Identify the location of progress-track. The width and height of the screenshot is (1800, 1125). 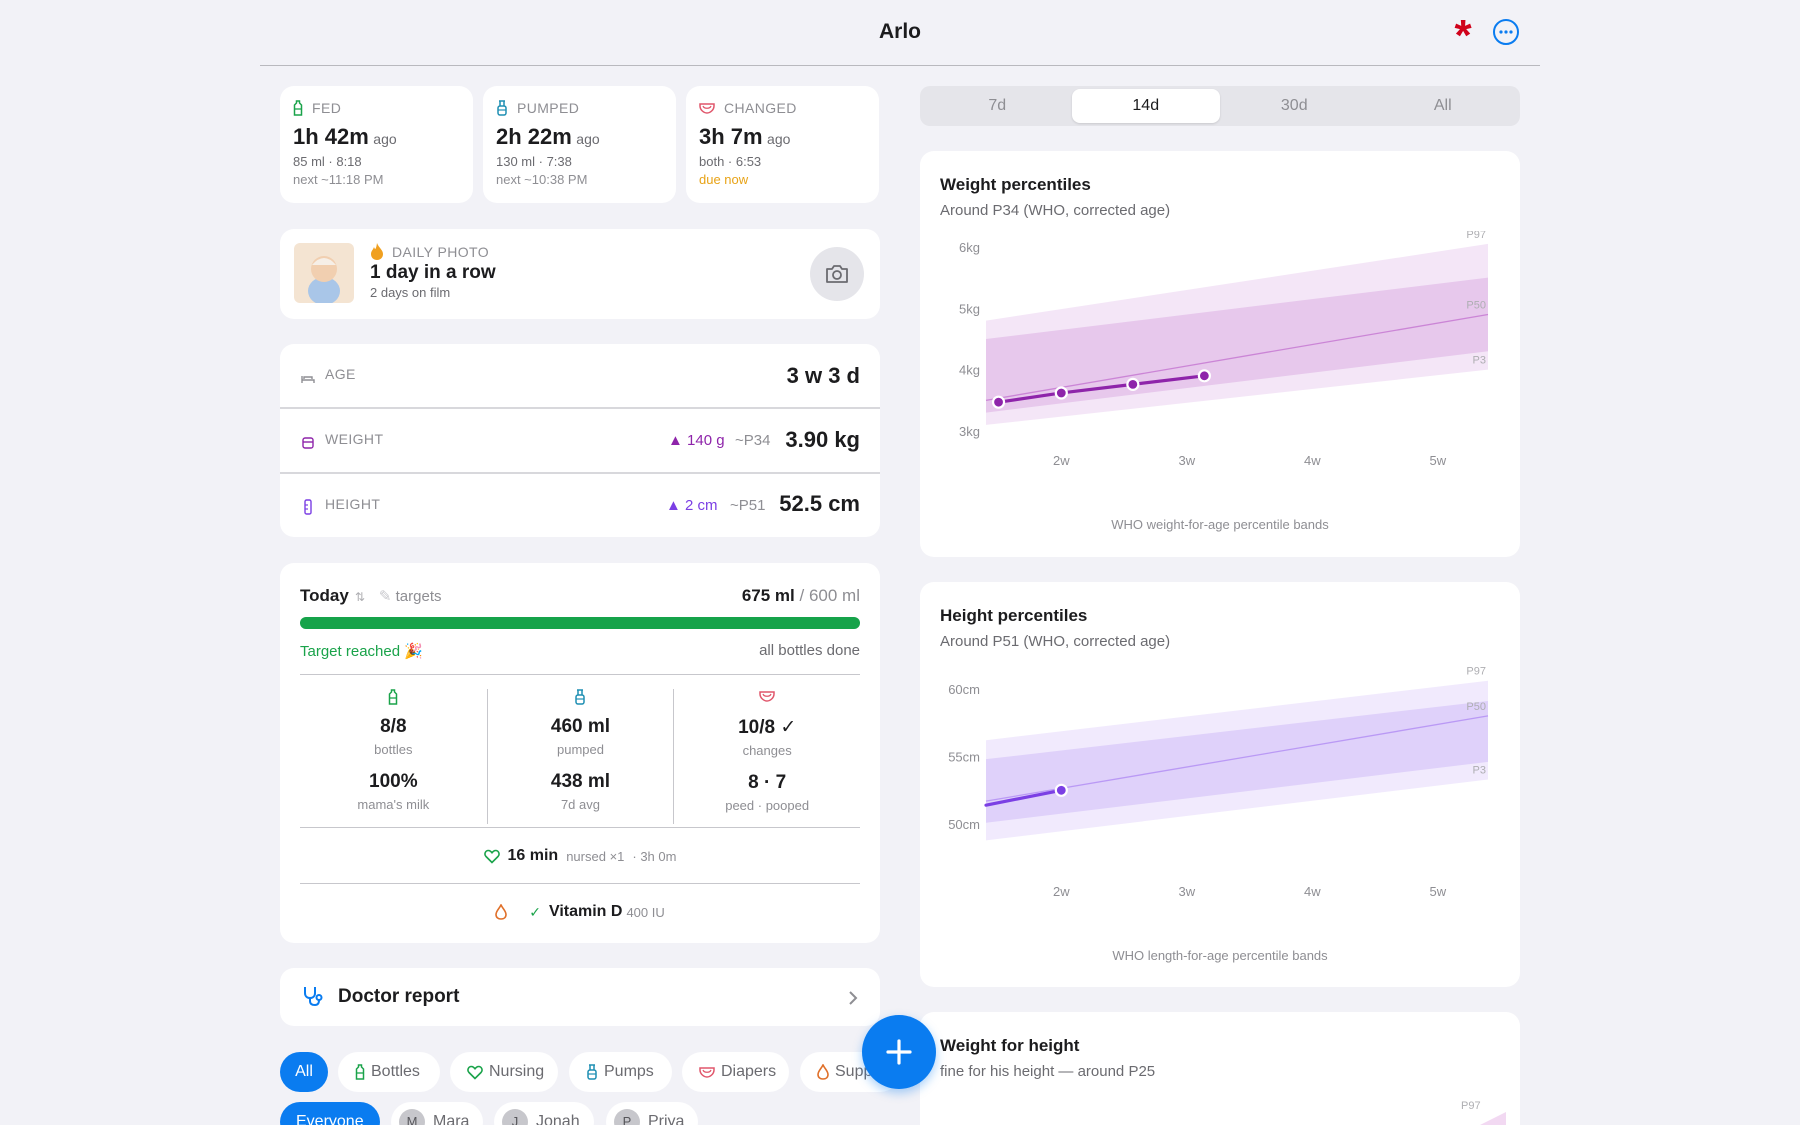
(580, 623).